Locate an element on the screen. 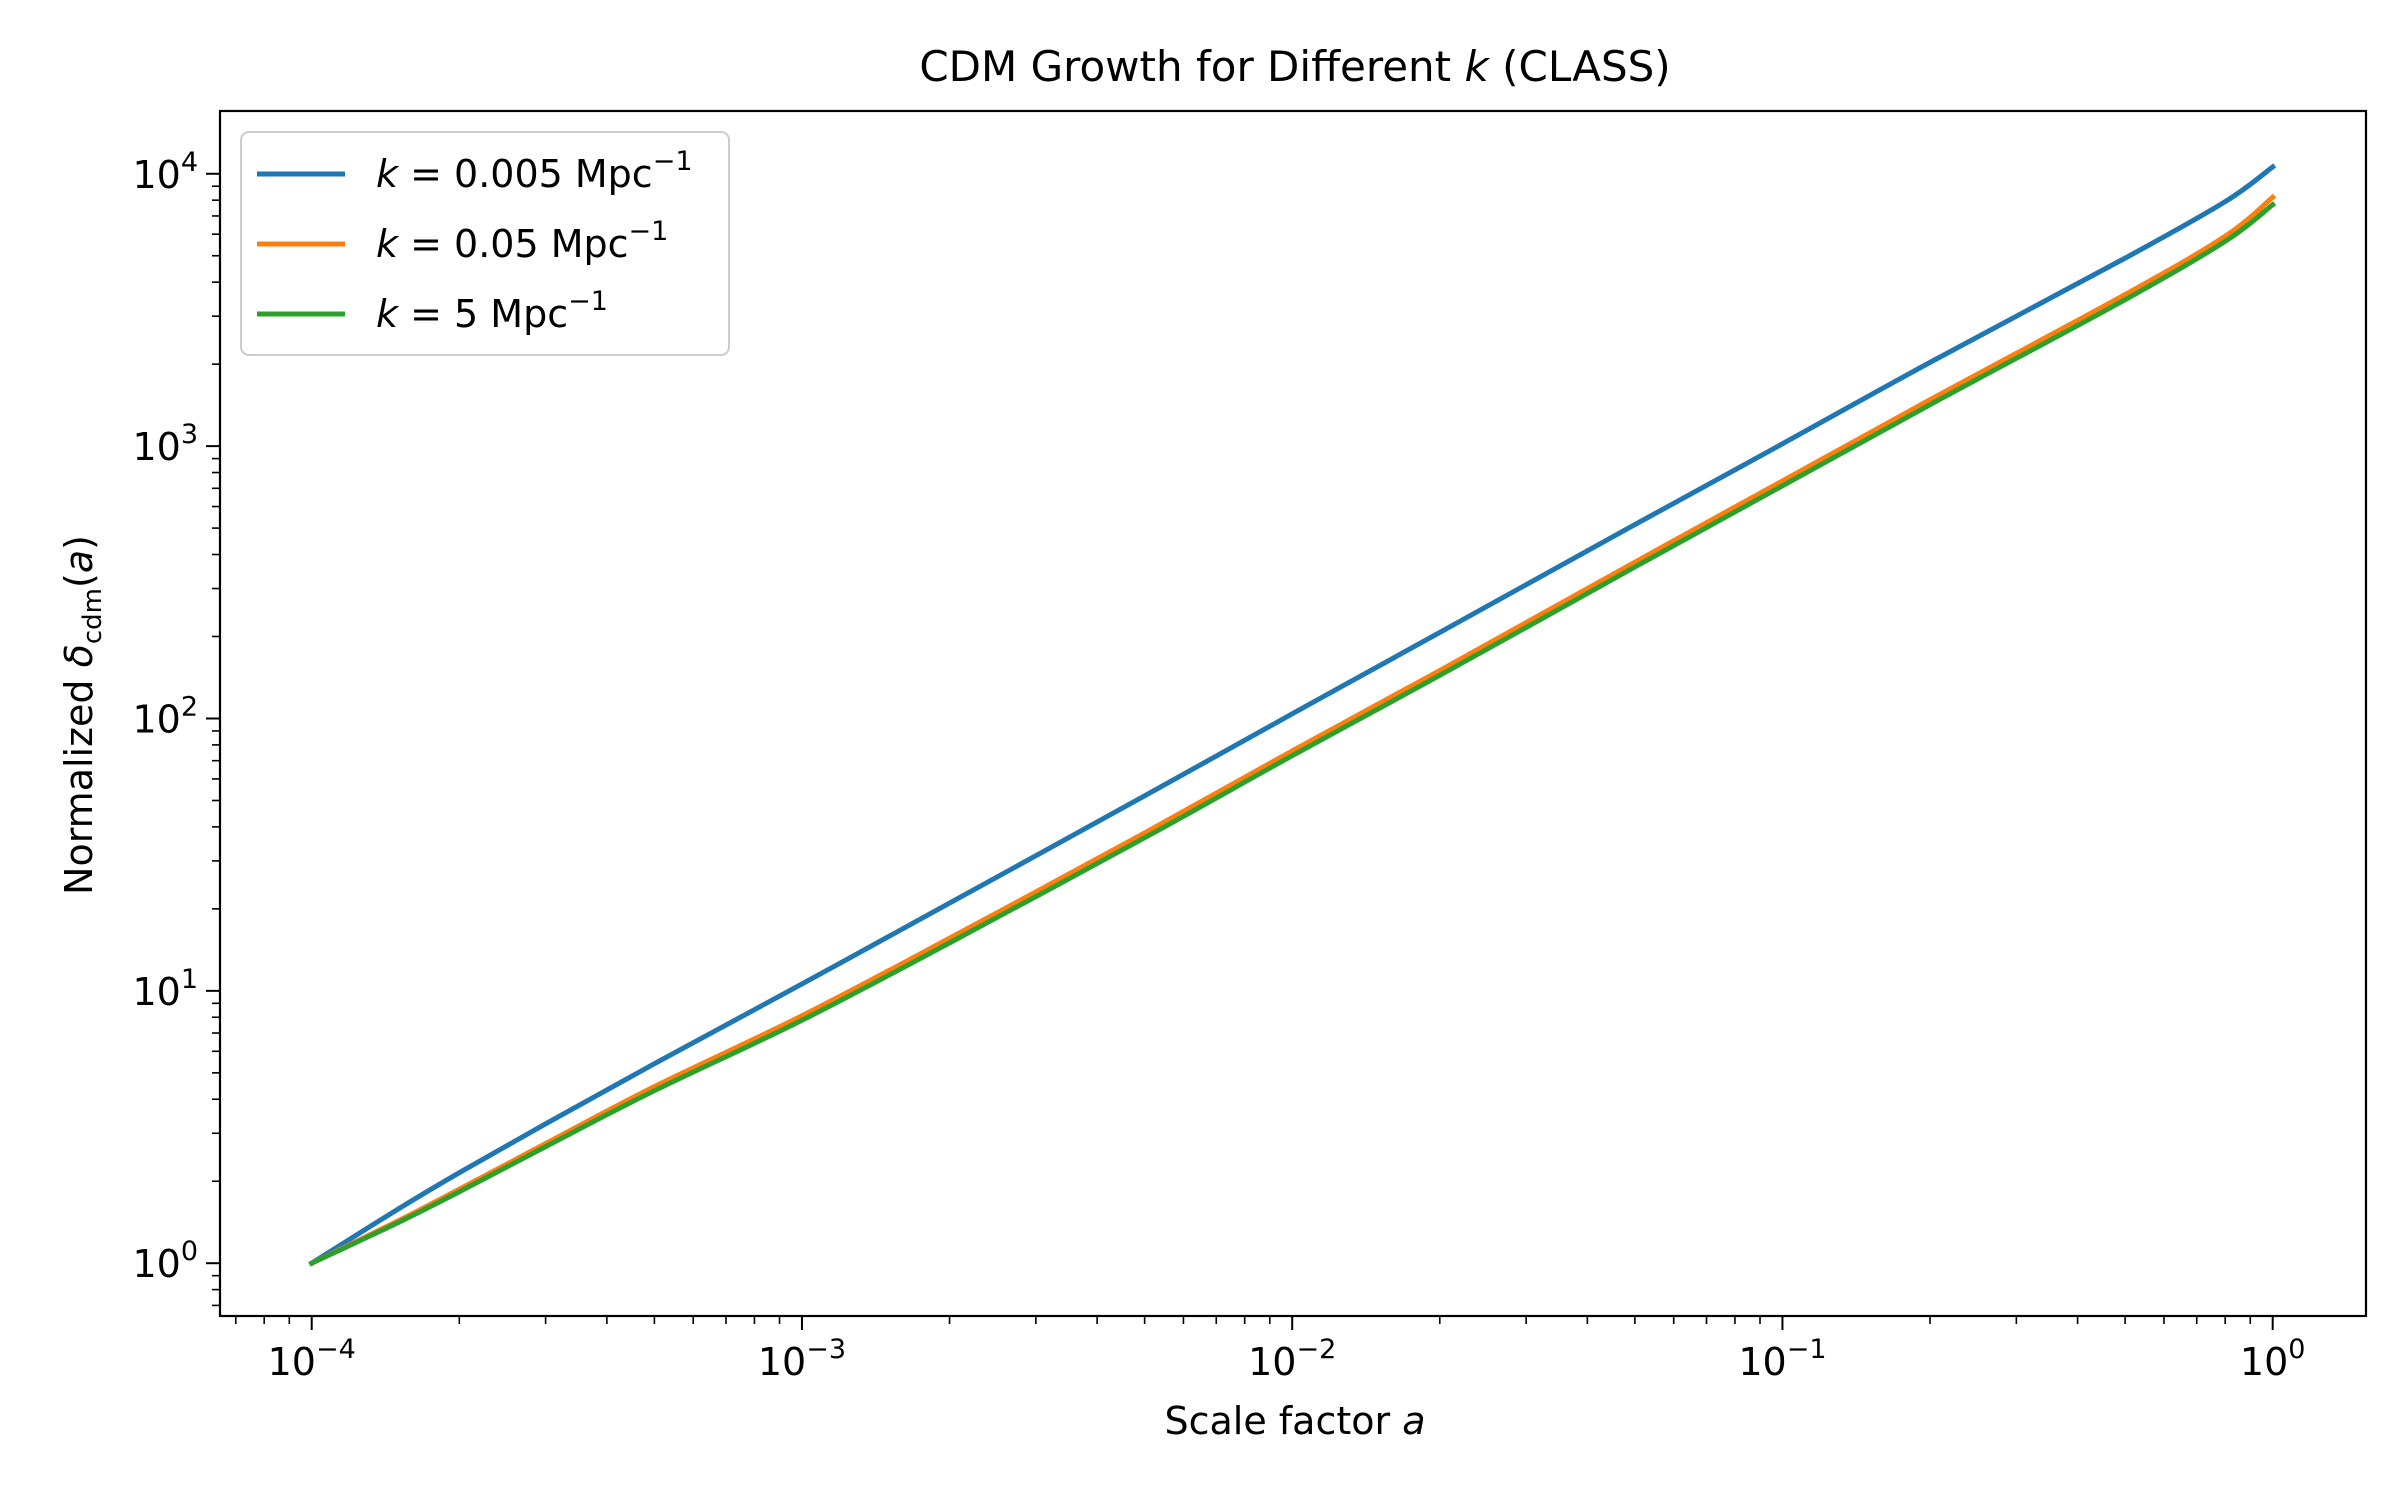  x-tick-label: 10⁻¹ is located at coordinates (1782, 1359).